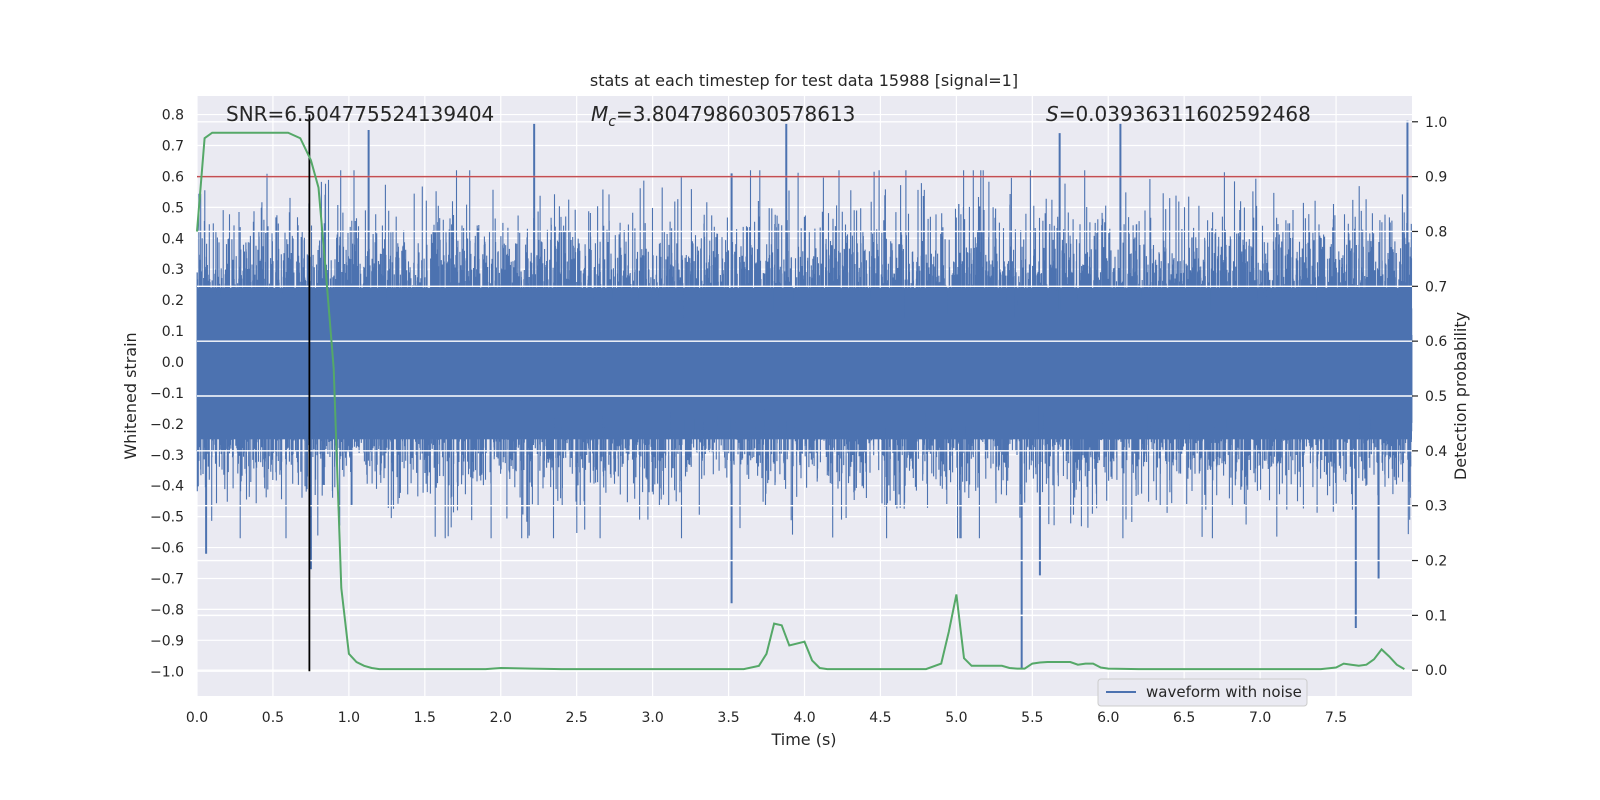 This screenshot has width=1600, height=800. I want to click on y-right-tick-label: 1.0, so click(1436, 123).